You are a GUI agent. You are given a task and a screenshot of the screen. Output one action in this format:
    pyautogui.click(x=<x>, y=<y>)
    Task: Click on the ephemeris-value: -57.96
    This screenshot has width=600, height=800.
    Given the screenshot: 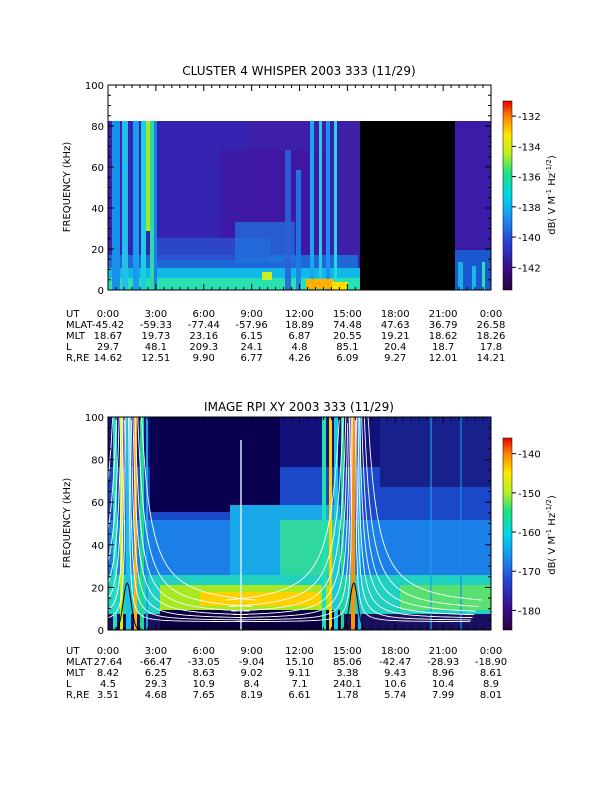 What is the action you would take?
    pyautogui.click(x=252, y=325)
    